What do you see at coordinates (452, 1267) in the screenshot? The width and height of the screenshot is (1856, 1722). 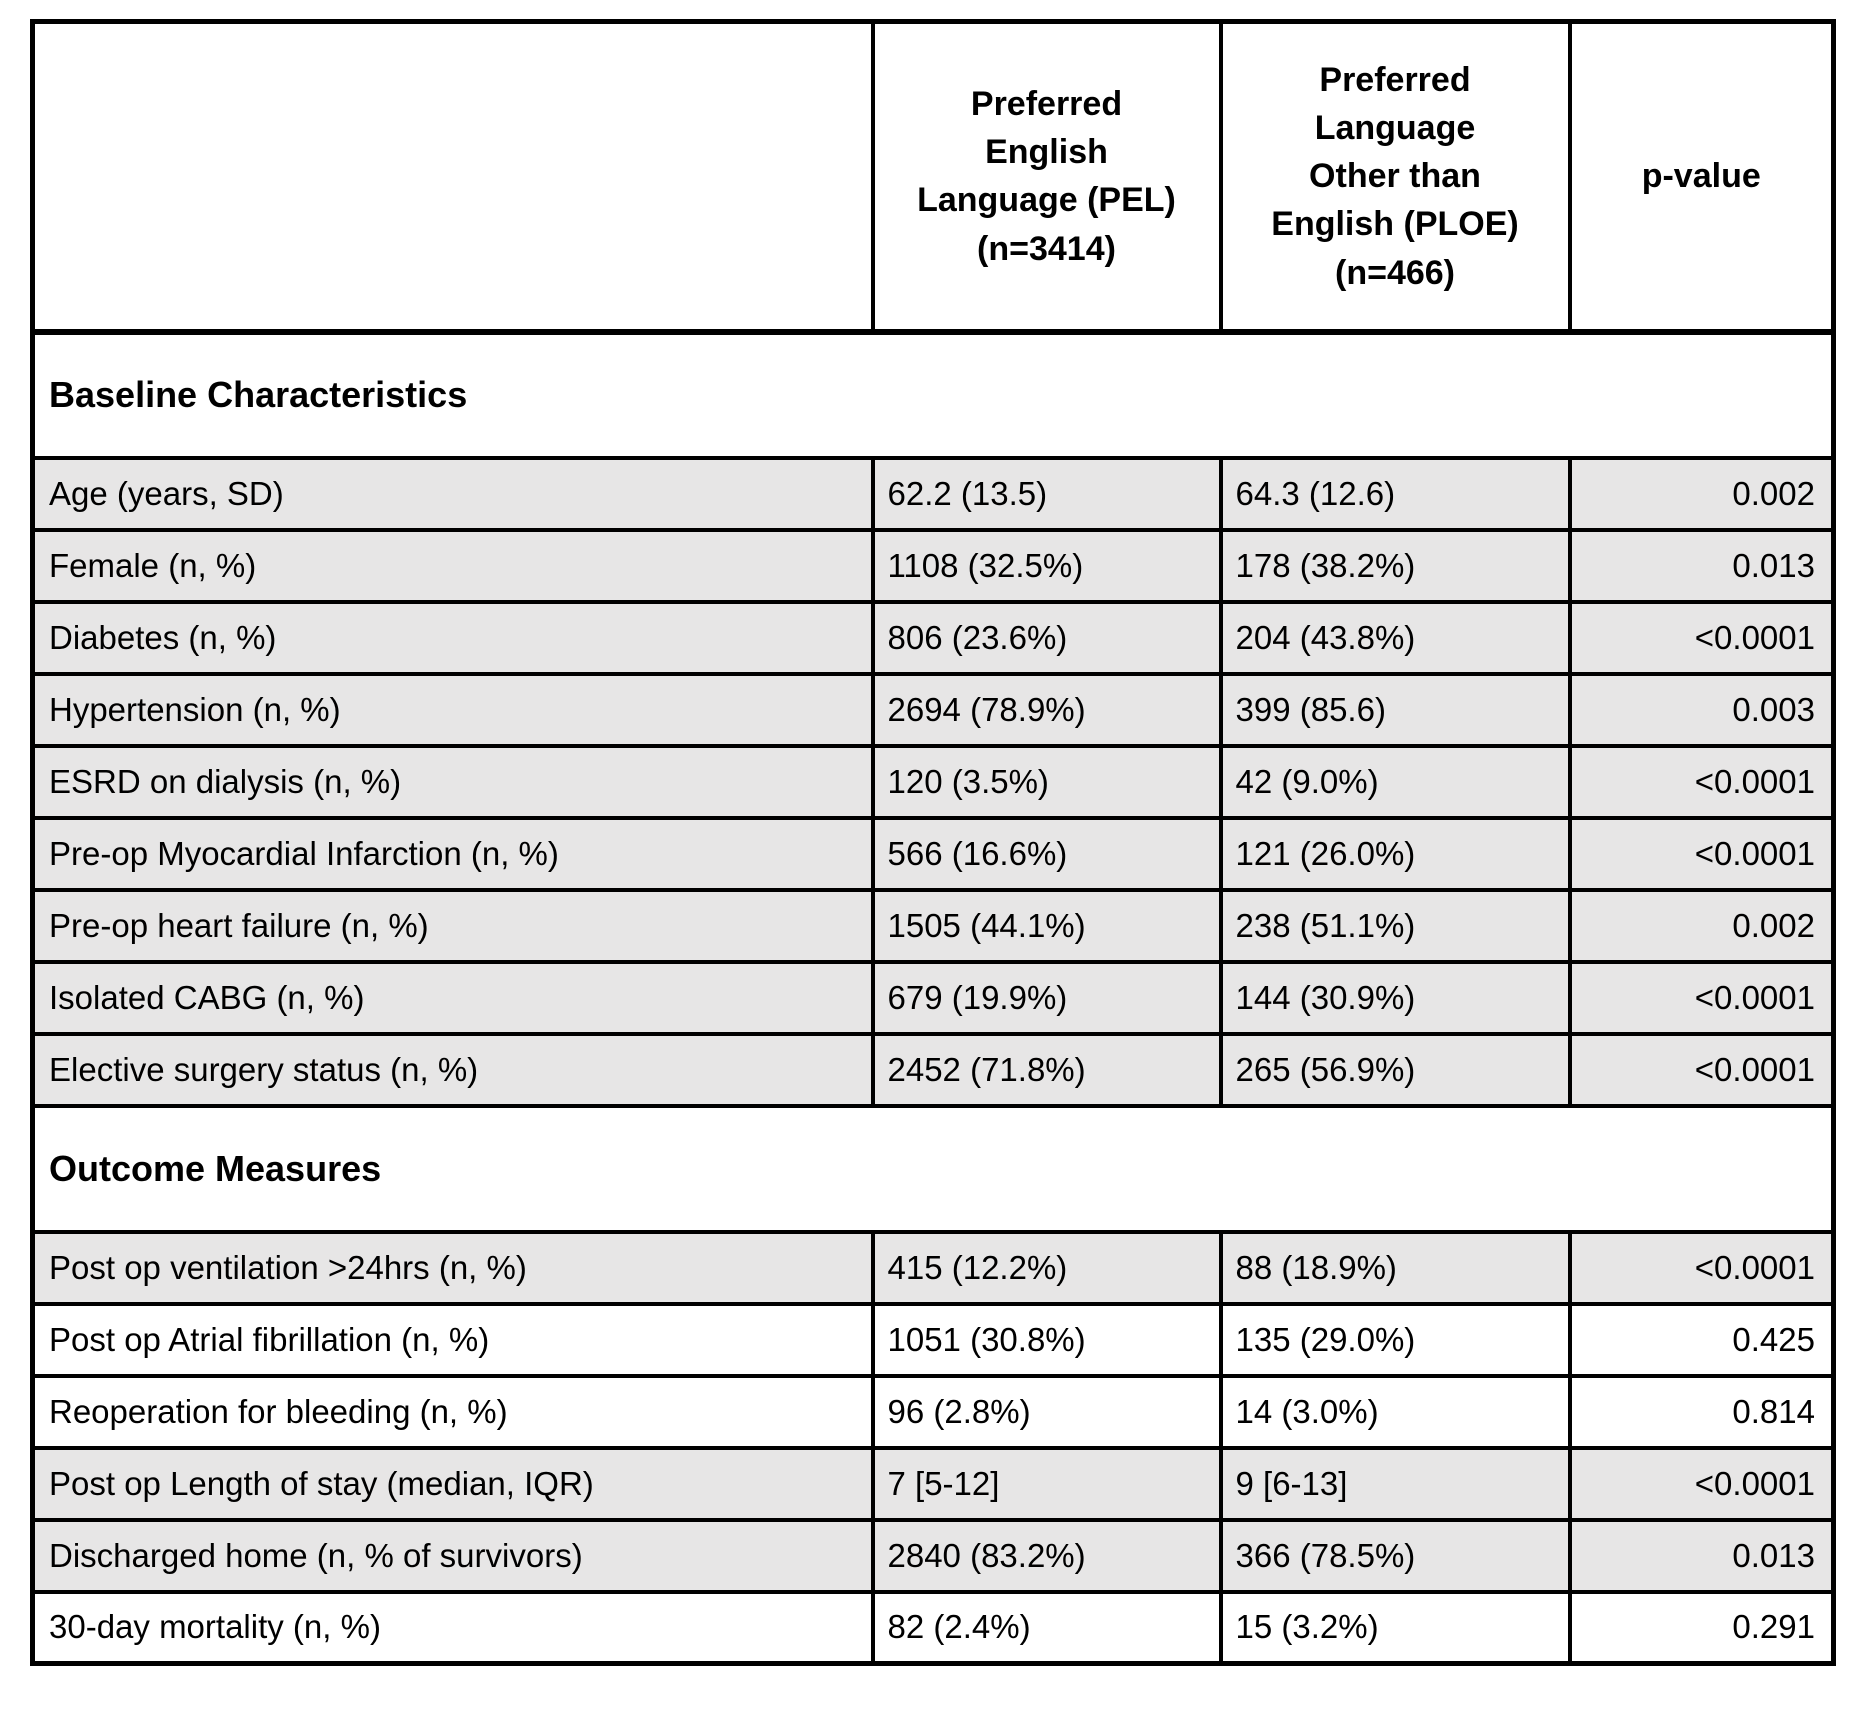 I see `row-label-cell: Post op ventilation >24hrs (n, %)` at bounding box center [452, 1267].